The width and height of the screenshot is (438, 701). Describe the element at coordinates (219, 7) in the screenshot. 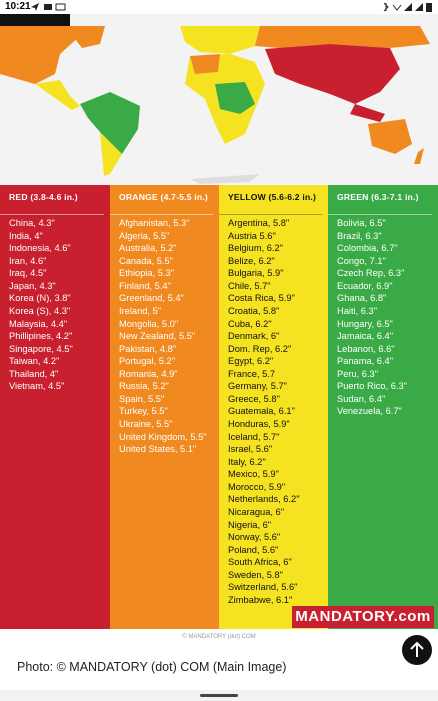

I see `status-bar: 10:21` at that location.